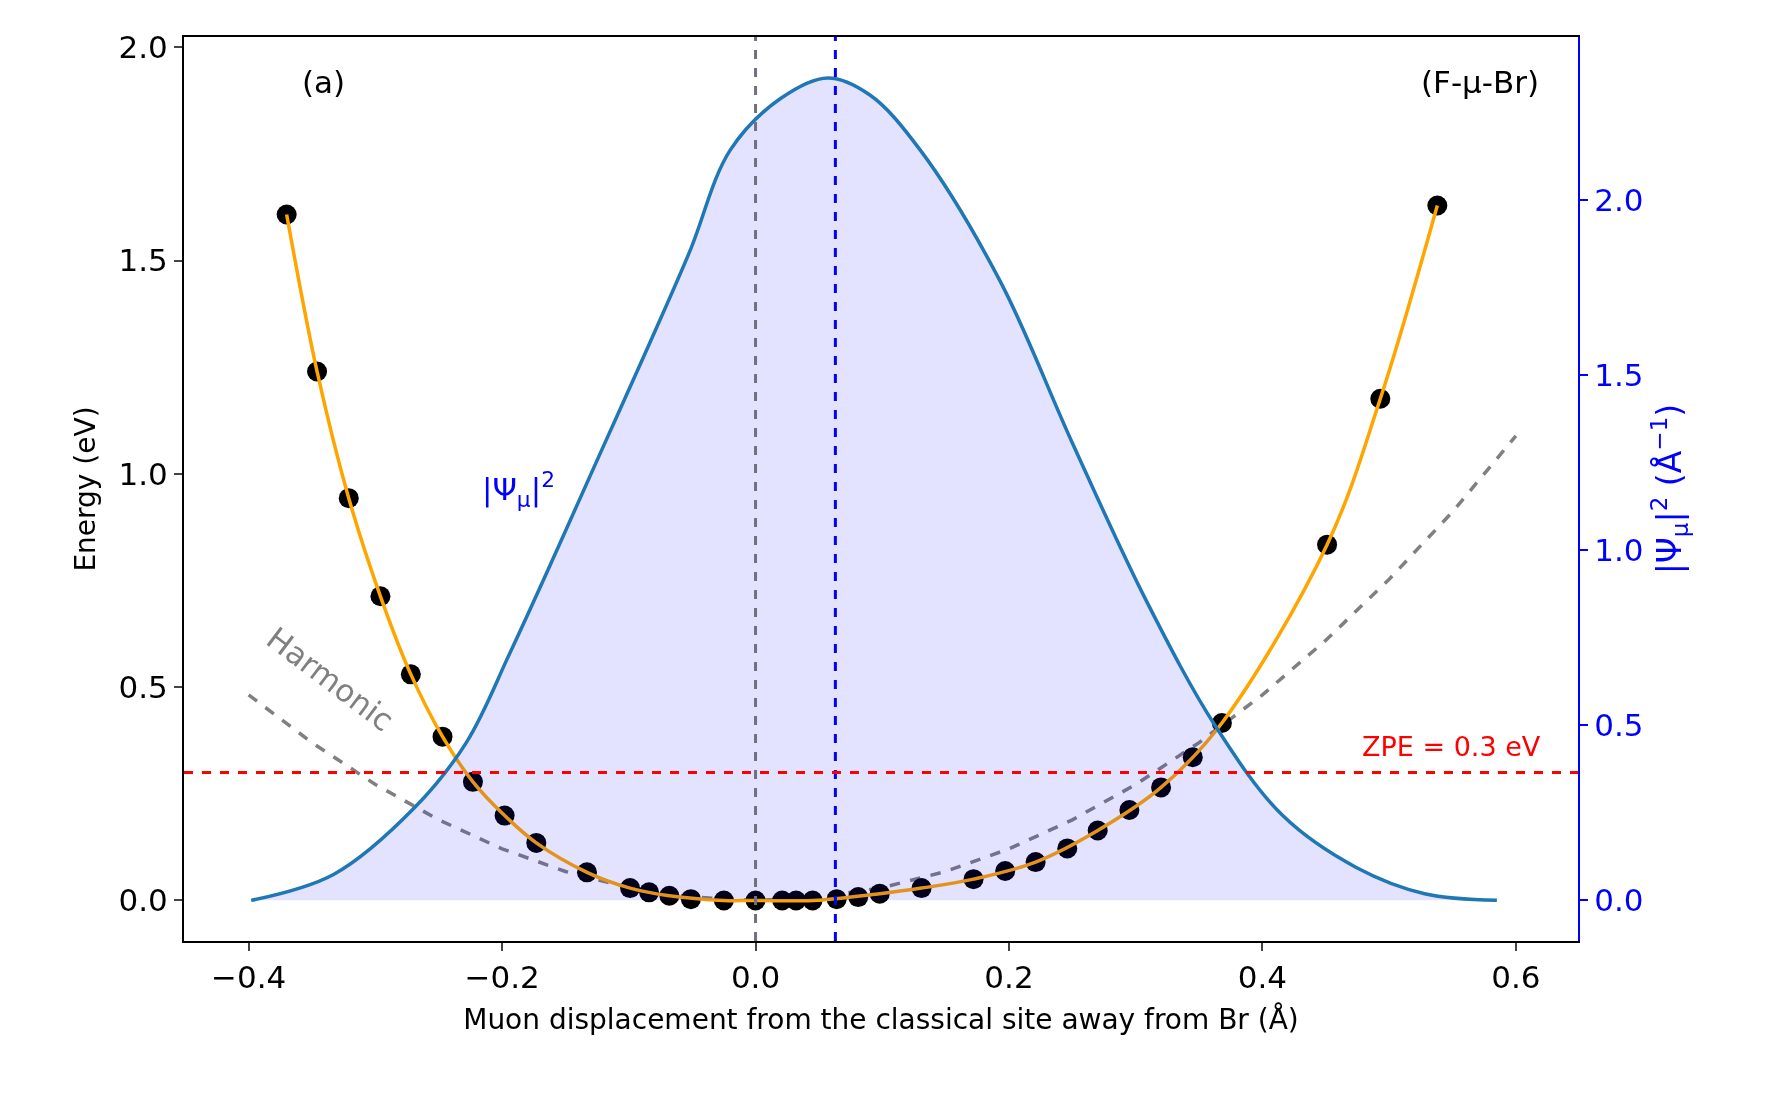 Image resolution: width=1771 pixels, height=1114 pixels. What do you see at coordinates (1619, 199) in the screenshot?
I see `y2-tick-label: 2.0` at bounding box center [1619, 199].